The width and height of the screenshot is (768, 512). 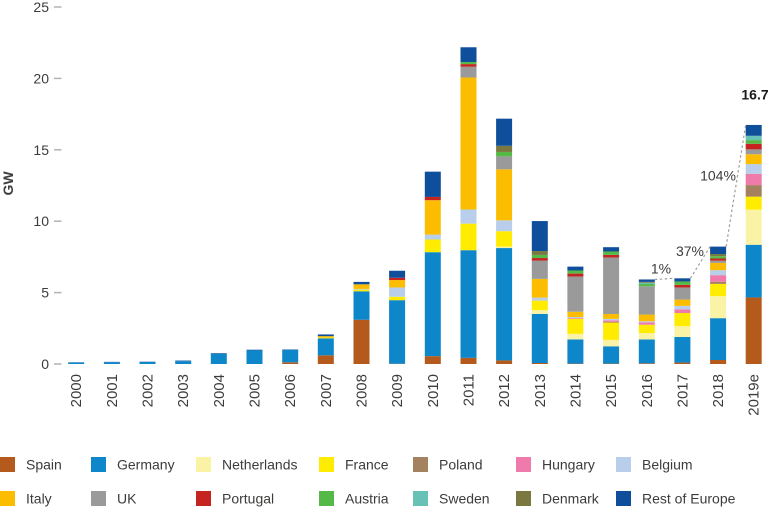 What do you see at coordinates (397, 390) in the screenshot?
I see `svg-text: 2009` at bounding box center [397, 390].